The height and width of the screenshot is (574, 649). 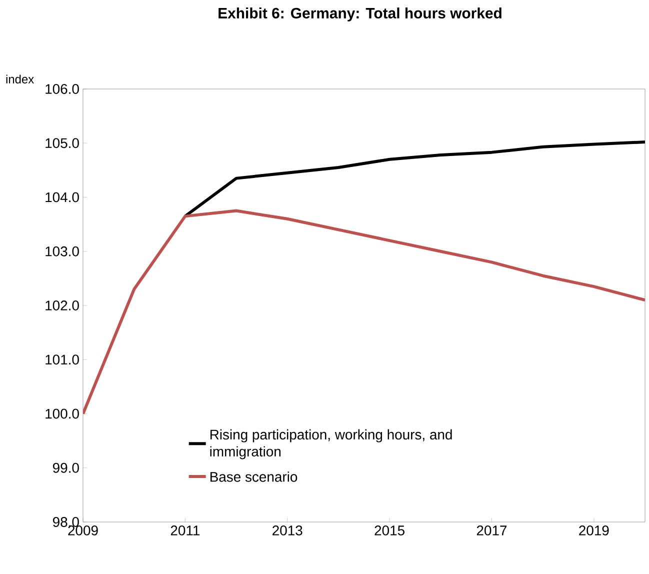 I want to click on x-tick-label: 2013, so click(x=287, y=531).